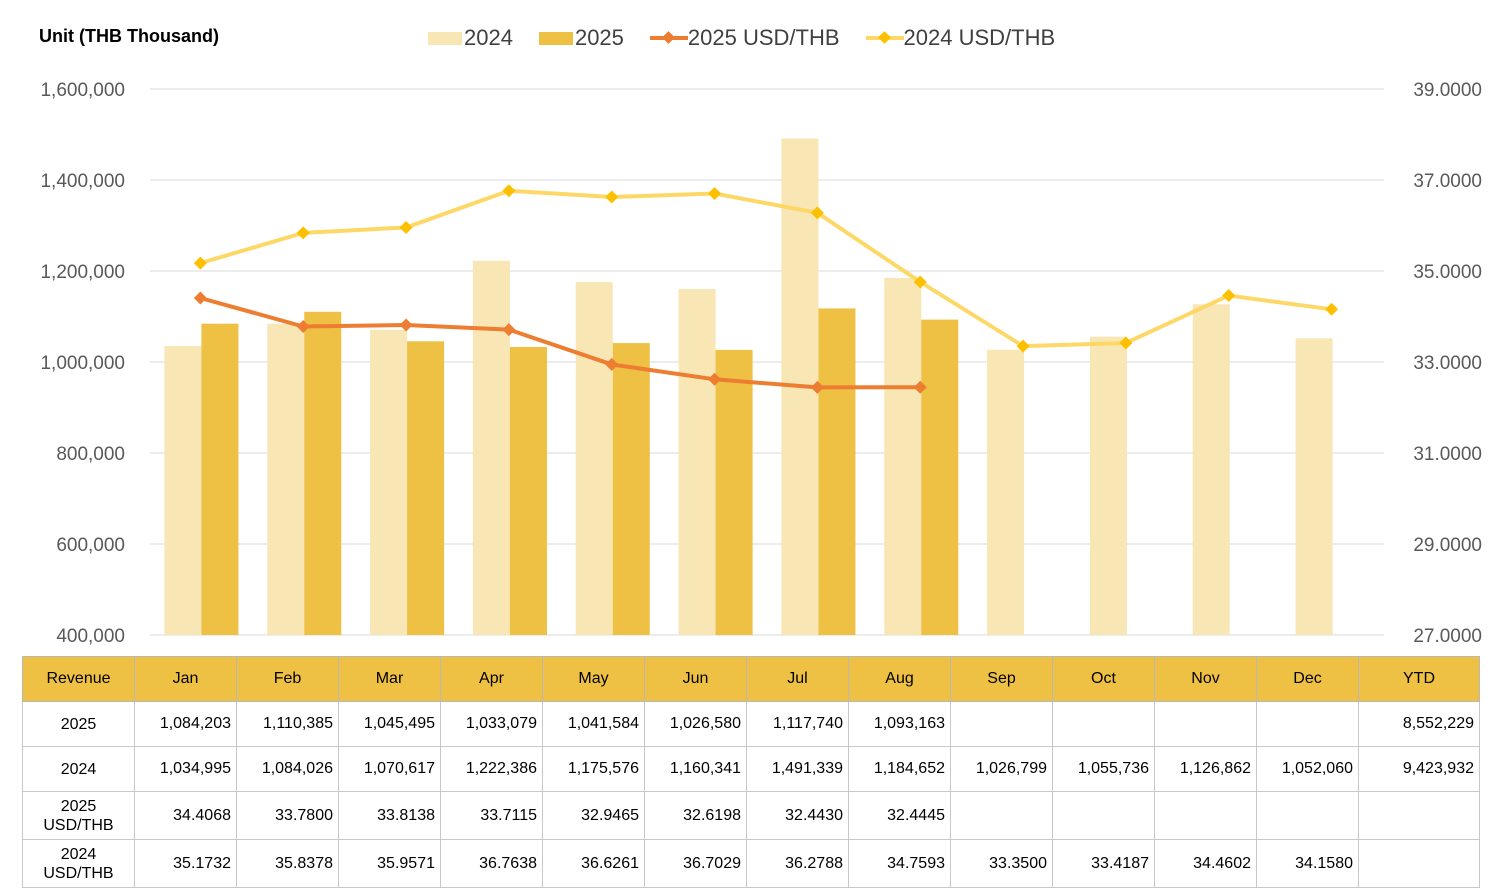 This screenshot has width=1500, height=889. I want to click on unit-label: Unit (THB Thousand), so click(129, 36).